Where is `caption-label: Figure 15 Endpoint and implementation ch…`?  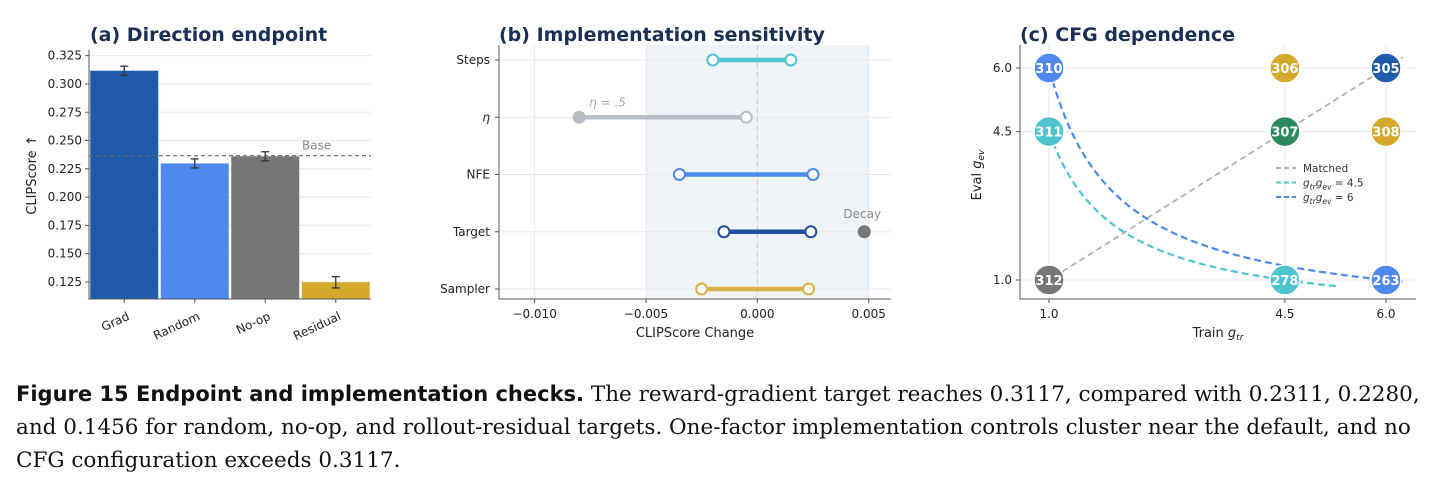 caption-label: Figure 15 Endpoint and implementation ch… is located at coordinates (300, 394).